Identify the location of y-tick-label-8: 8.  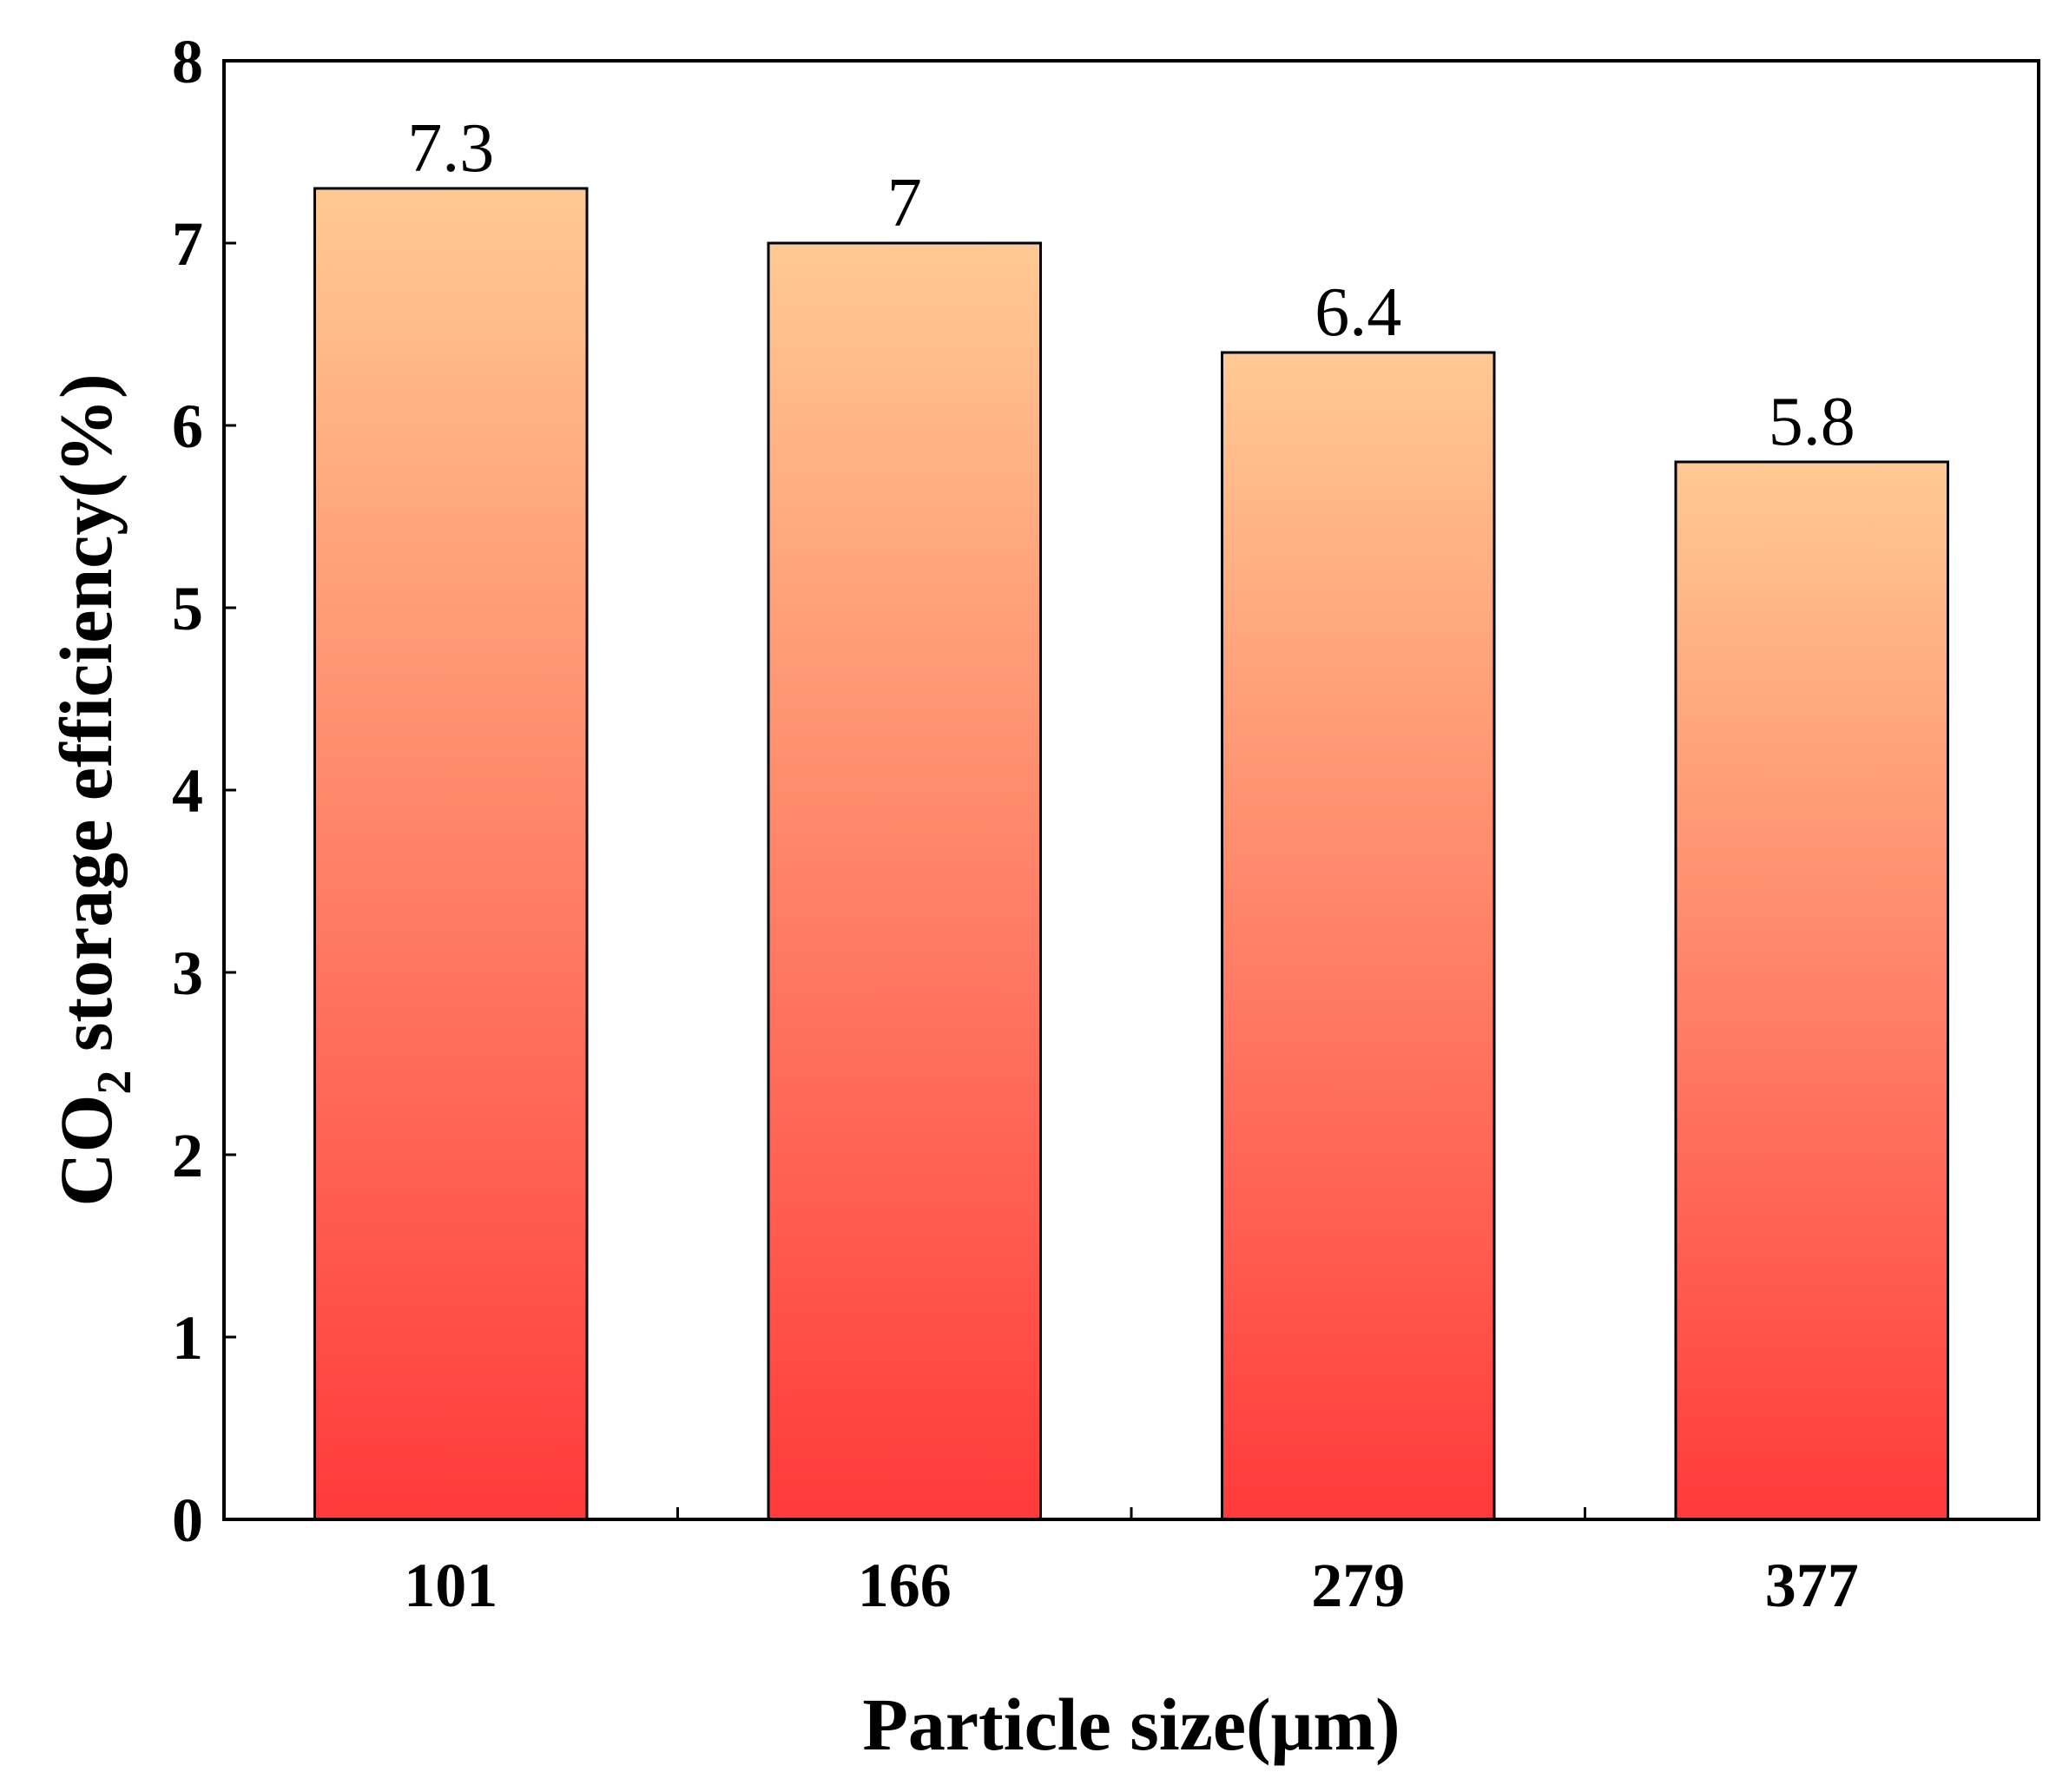
(187, 61).